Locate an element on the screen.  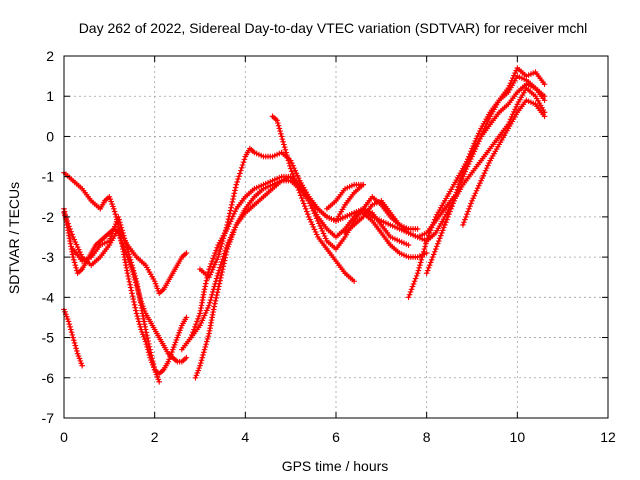
y-tick-label: -4 is located at coordinates (48, 297).